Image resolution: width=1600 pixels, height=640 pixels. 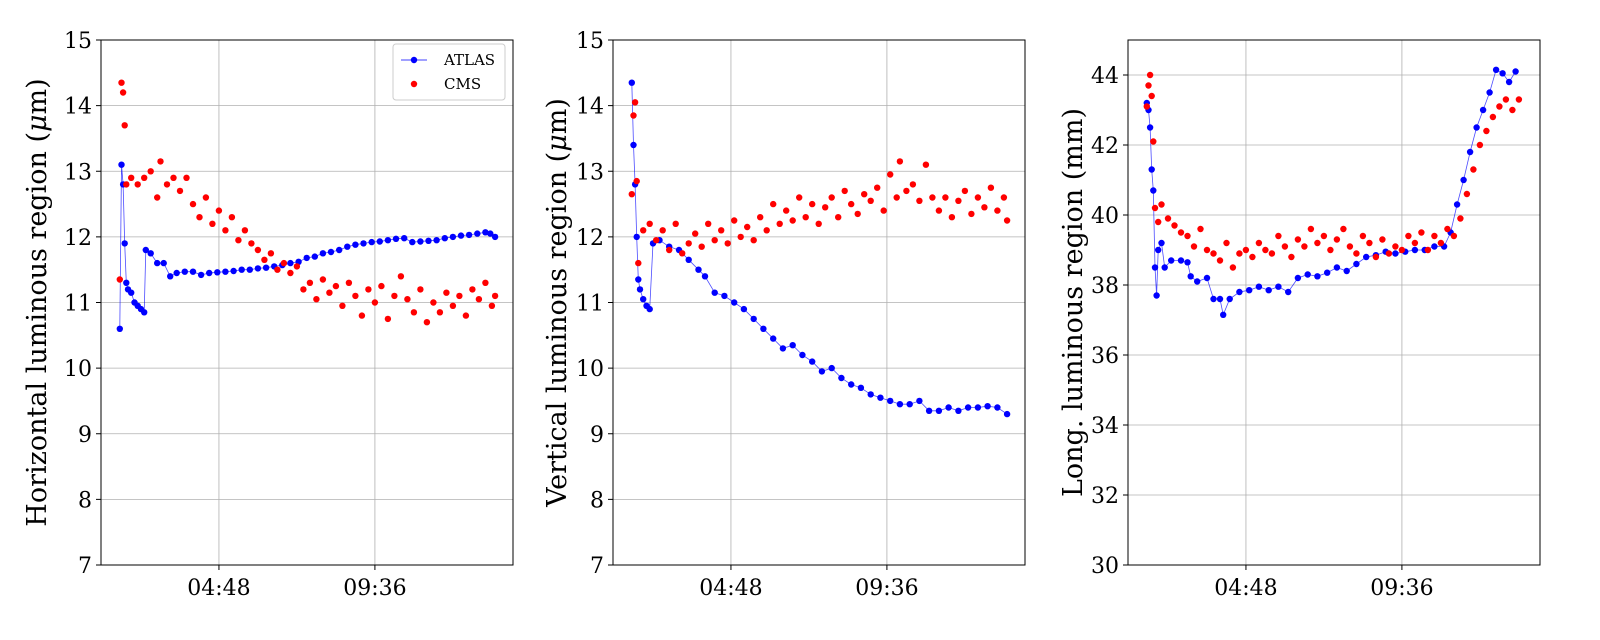 What do you see at coordinates (590, 107) in the screenshot?
I see `y-tick-label: 14` at bounding box center [590, 107].